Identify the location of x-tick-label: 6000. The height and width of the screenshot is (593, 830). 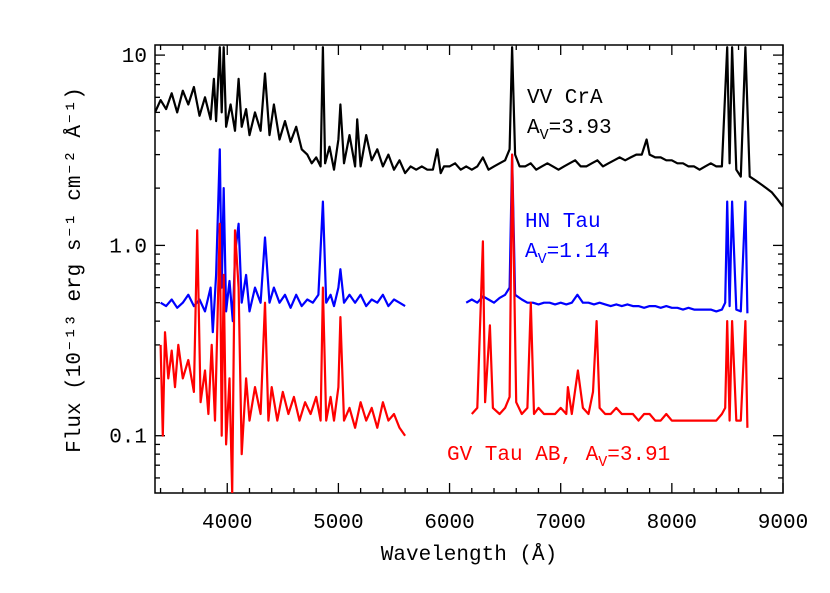
(449, 523).